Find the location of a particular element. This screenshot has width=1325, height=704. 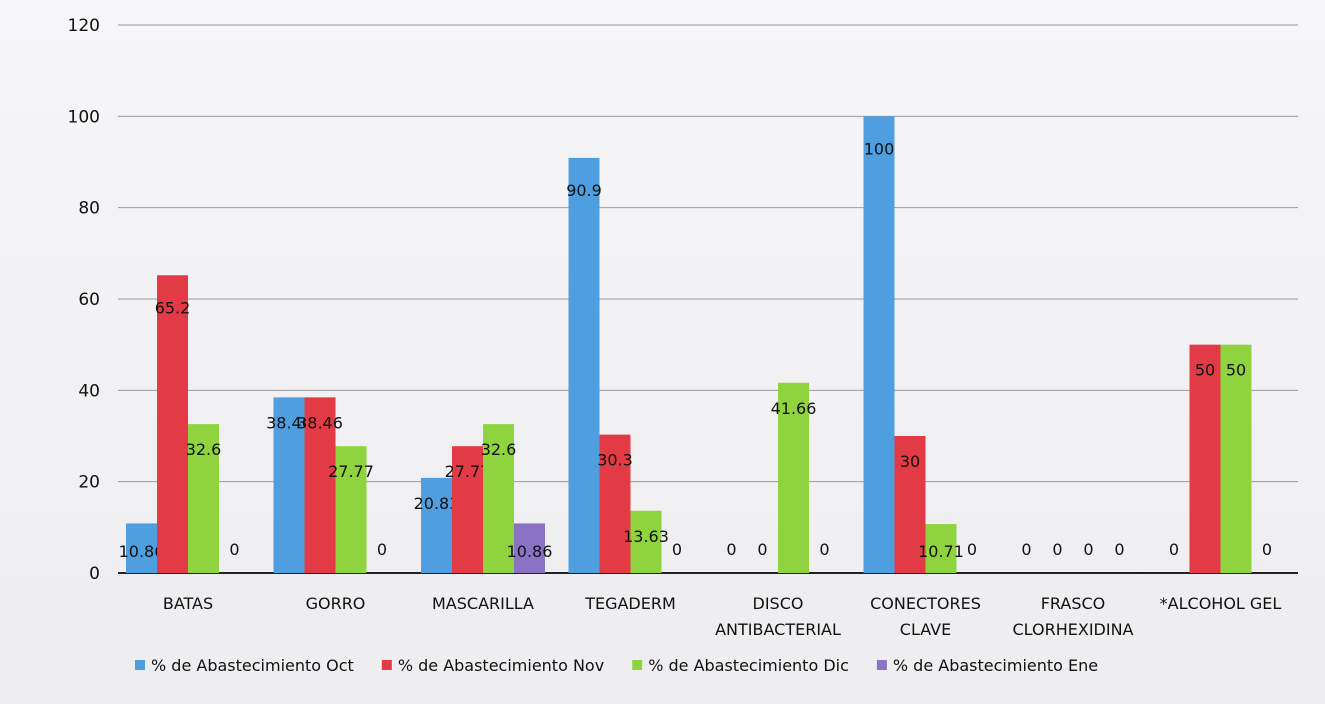

legend-label: % de Abastecimiento Ene is located at coordinates (995, 665).